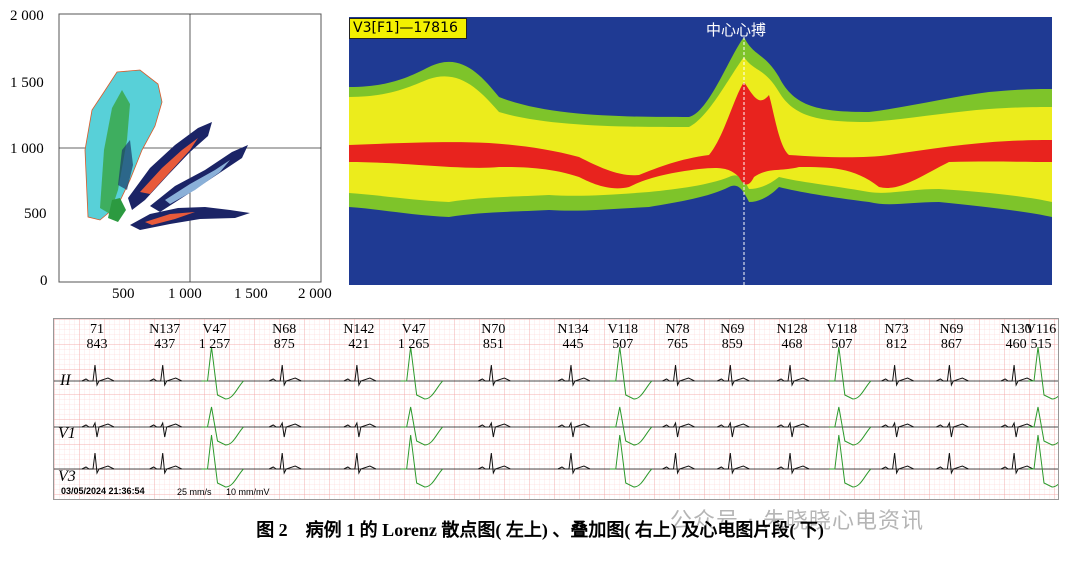 Image resolution: width=1080 pixels, height=562 pixels. Describe the element at coordinates (493, 337) in the screenshot. I see `beat-annotation: N70 851` at that location.